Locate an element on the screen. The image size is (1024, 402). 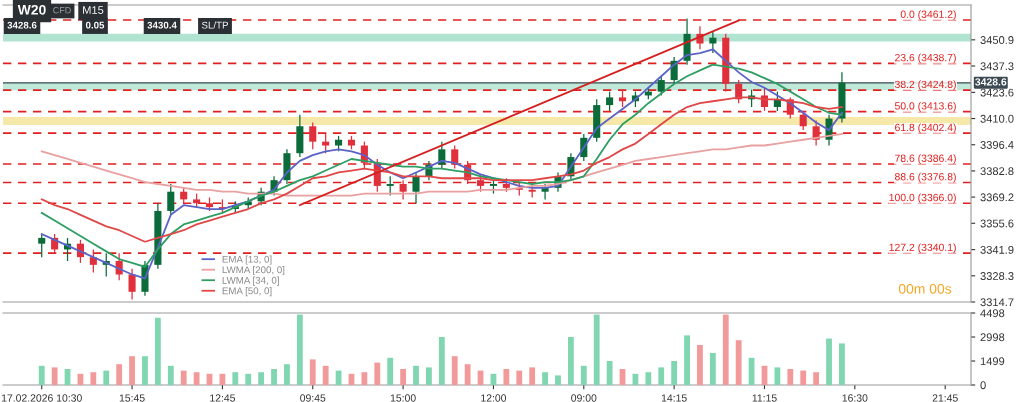
ref-line-label: 0.0 (3461.2) is located at coordinates (928, 15).